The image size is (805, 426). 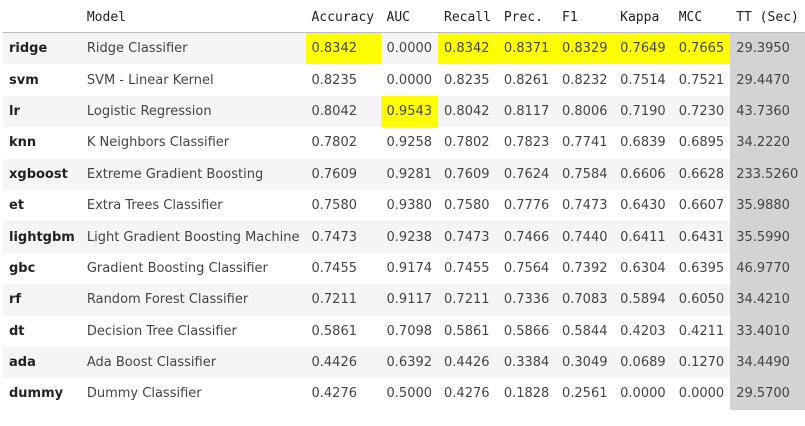 What do you see at coordinates (585, 174) in the screenshot?
I see `f1-cell: 0.7584` at bounding box center [585, 174].